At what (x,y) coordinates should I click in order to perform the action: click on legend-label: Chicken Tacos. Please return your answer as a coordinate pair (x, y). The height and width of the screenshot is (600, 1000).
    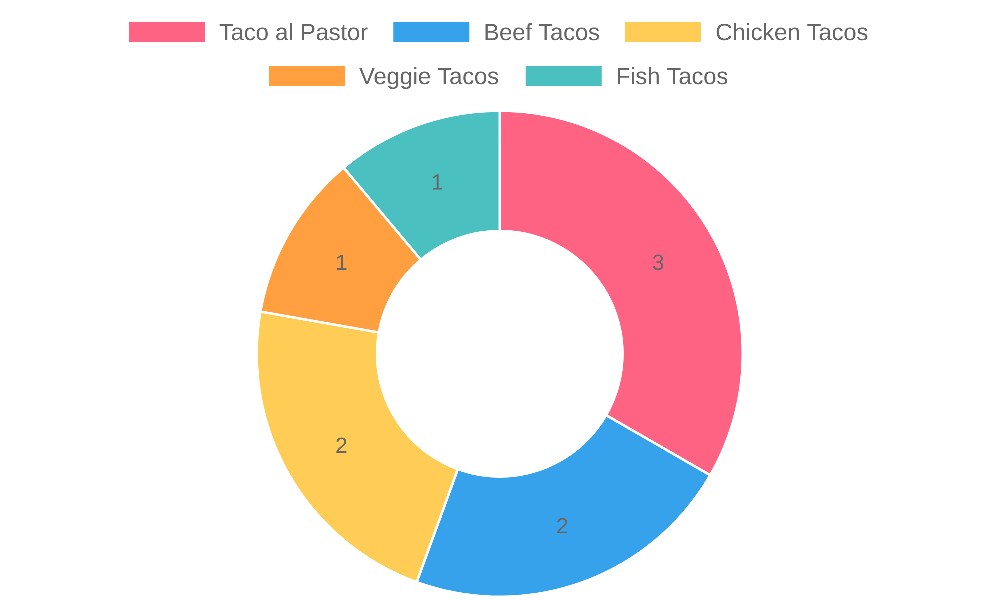
    Looking at the image, I should click on (792, 32).